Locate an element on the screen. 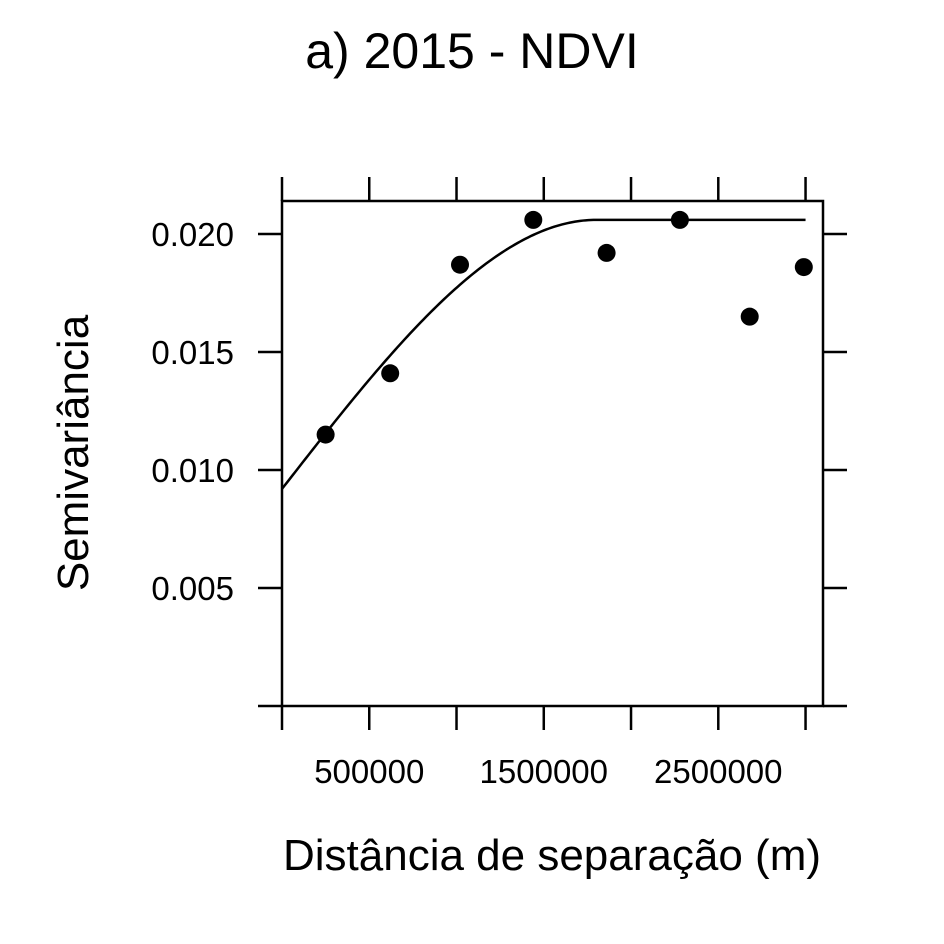  x-axis-label: Distância de separação (m) is located at coordinates (552, 855).